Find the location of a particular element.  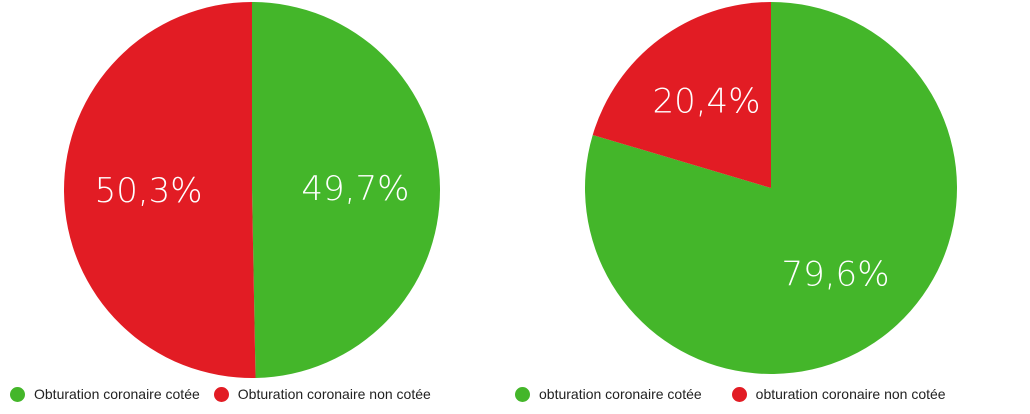

slice-percent-label: 20,4% is located at coordinates (706, 102).